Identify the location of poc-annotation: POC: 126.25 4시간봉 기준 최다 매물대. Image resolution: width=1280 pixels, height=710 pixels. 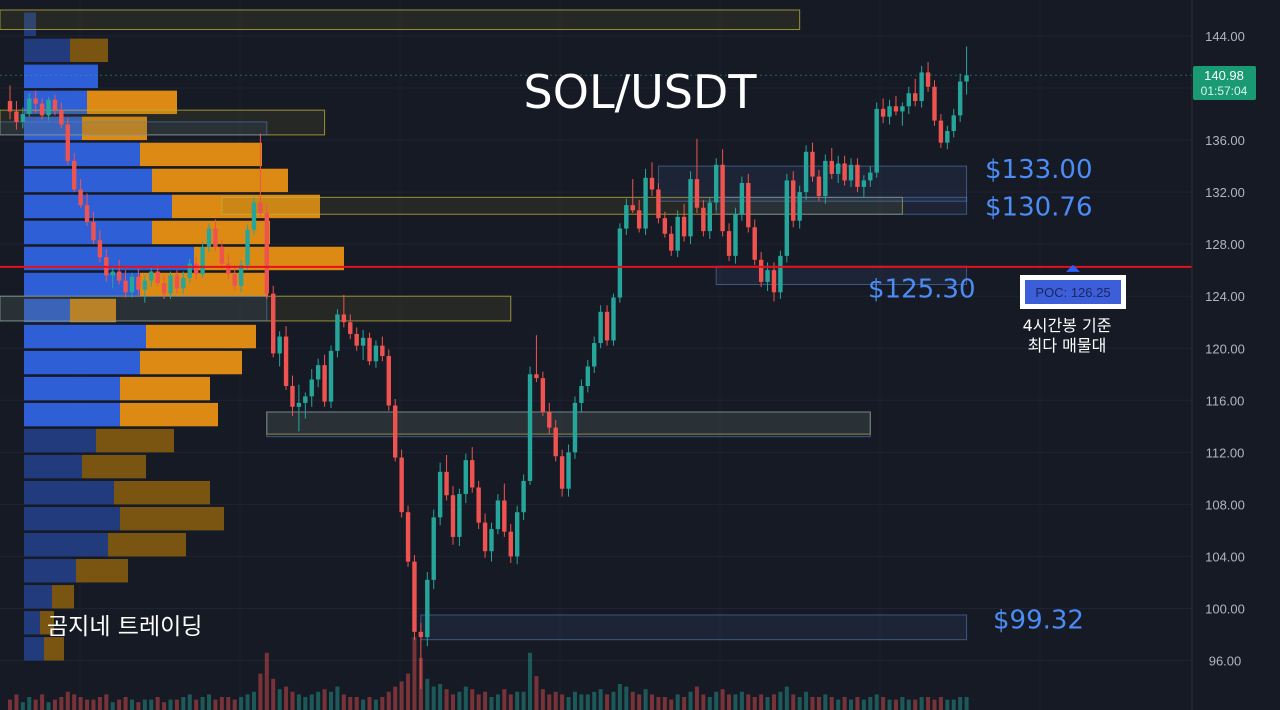
(1073, 309).